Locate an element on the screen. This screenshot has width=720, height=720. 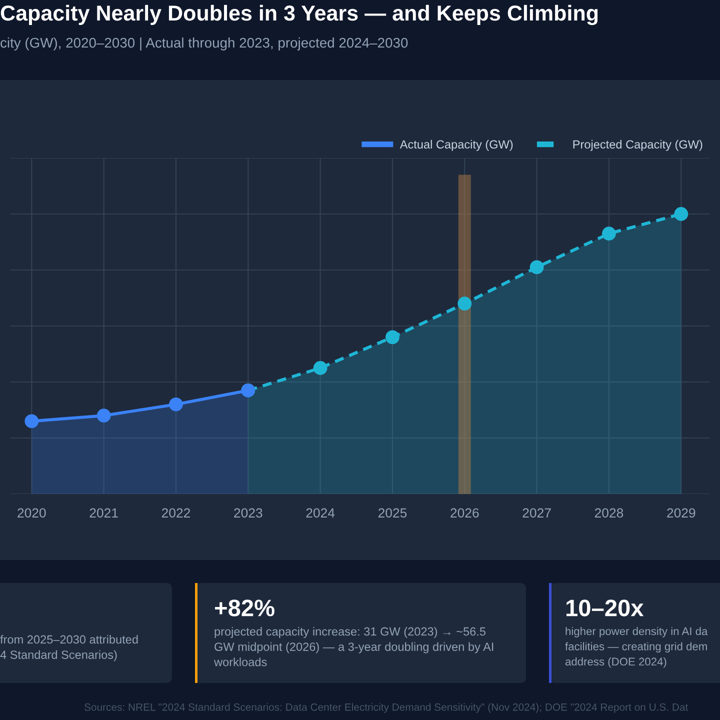
legend-label: Projected Capacity (GW) is located at coordinates (637, 145).